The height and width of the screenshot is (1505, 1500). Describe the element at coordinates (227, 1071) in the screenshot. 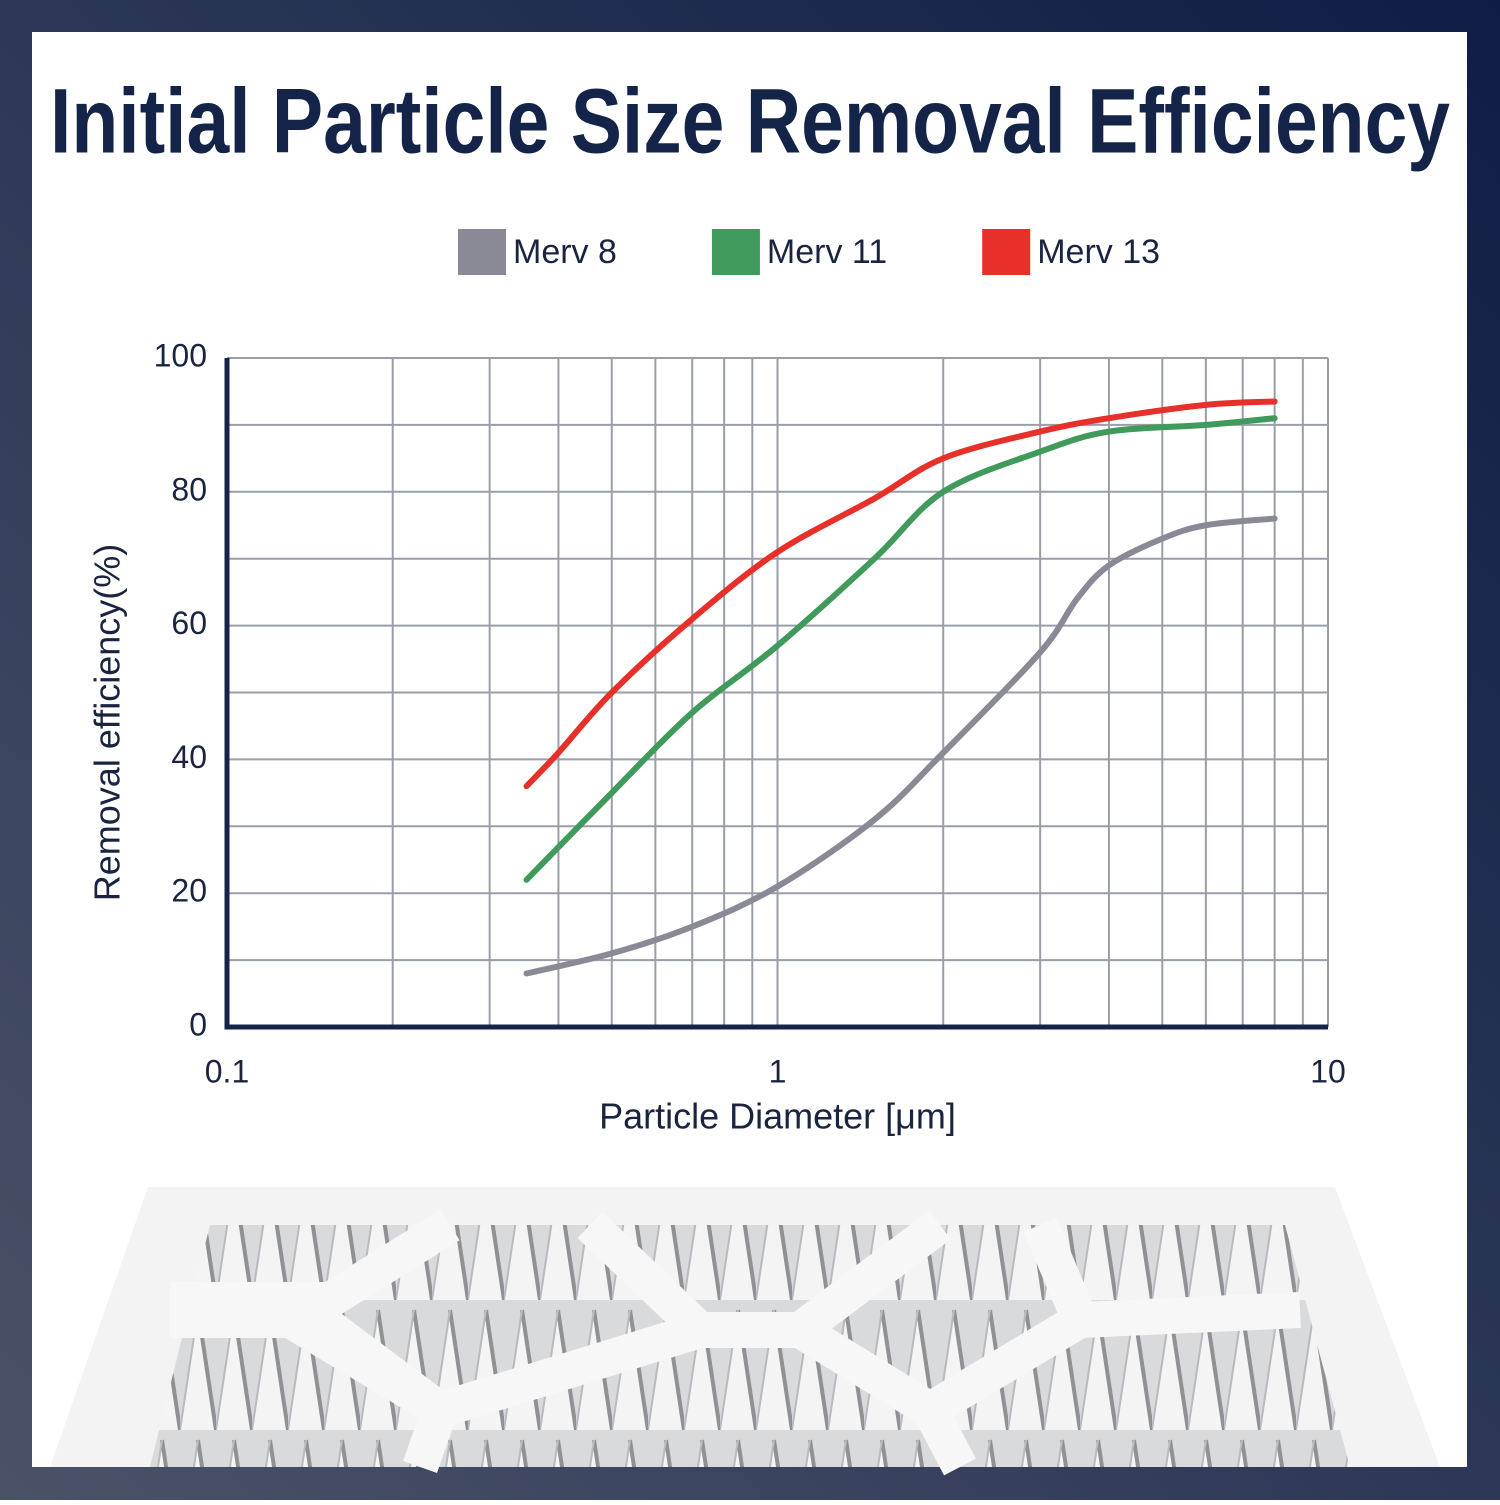

I see `x-tick-label: 0.1` at that location.